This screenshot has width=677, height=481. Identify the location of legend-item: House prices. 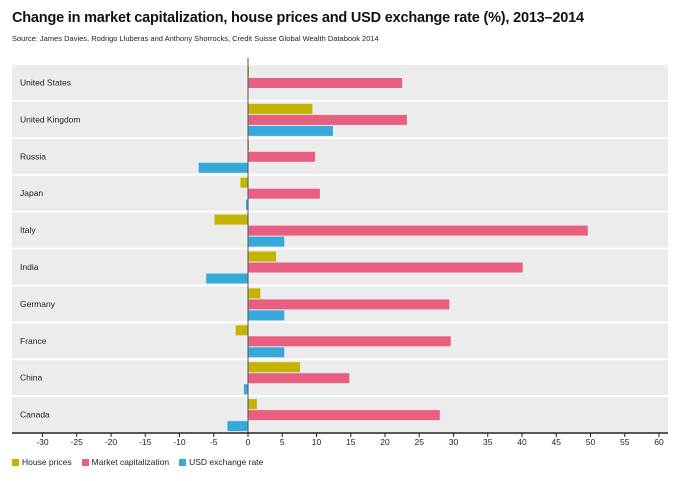
(42, 462).